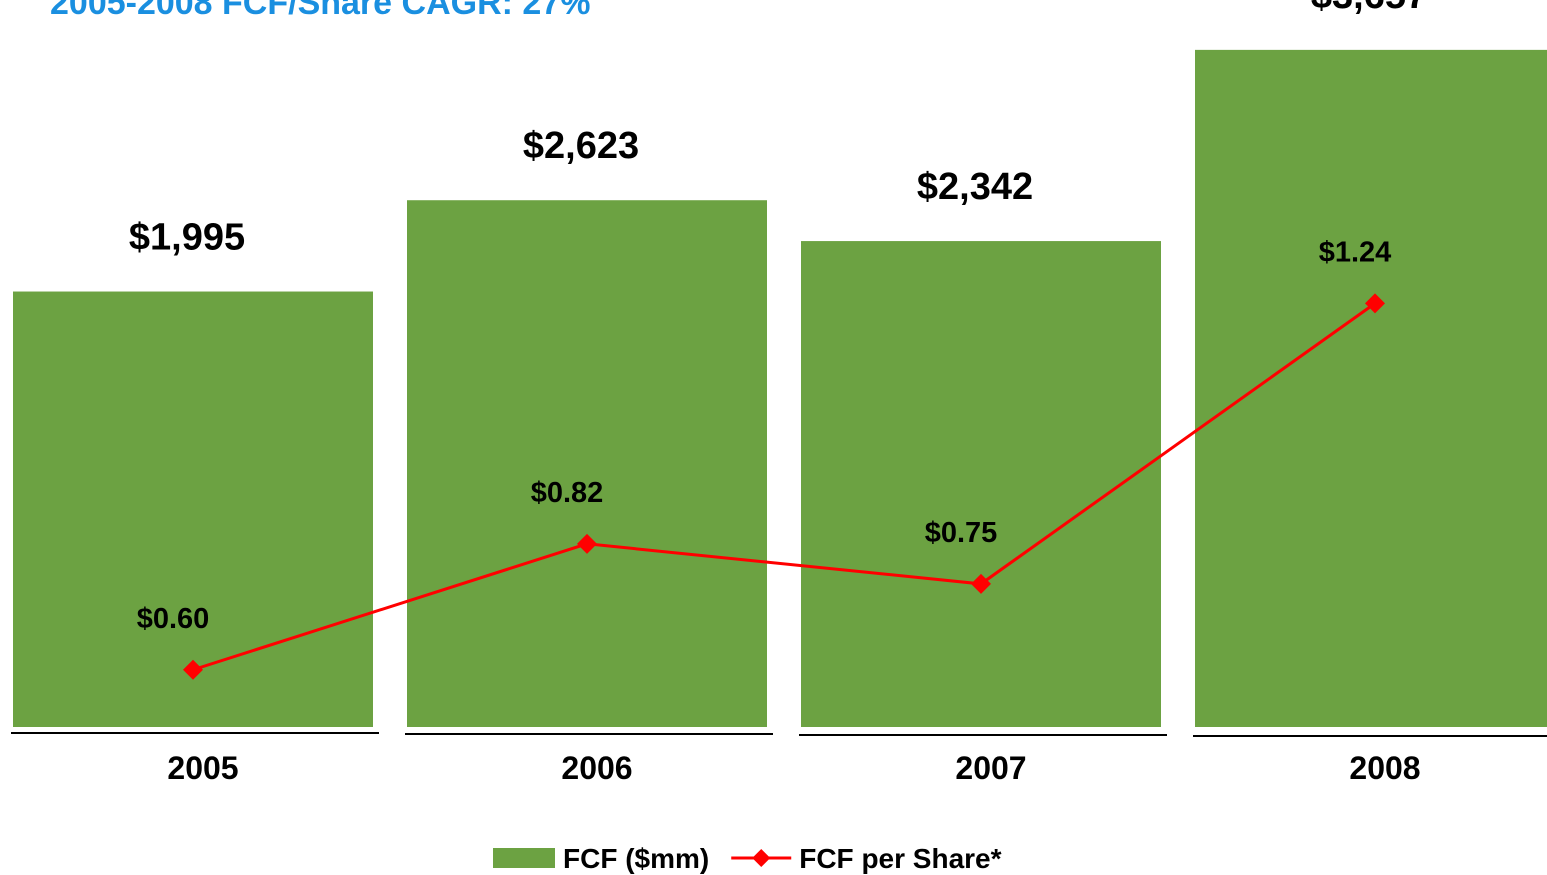 Image resolution: width=1547 pixels, height=875 pixels. Describe the element at coordinates (900, 858) in the screenshot. I see `legend-label: FCF per Share*` at that location.